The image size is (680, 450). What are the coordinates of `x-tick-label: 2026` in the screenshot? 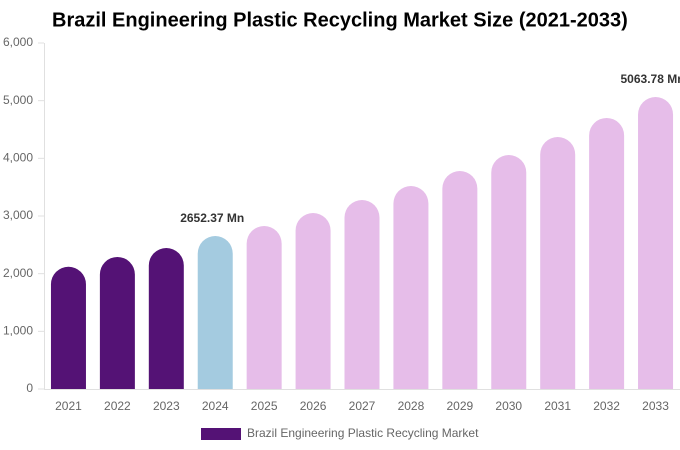 It's located at (313, 406).